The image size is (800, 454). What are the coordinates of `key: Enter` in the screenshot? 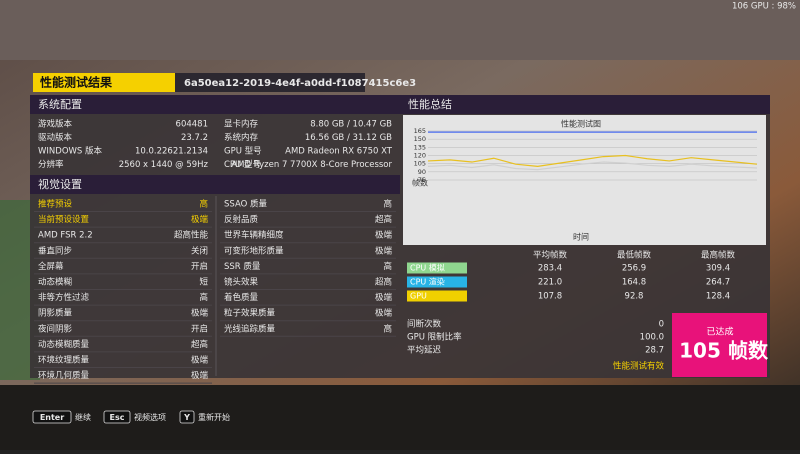 It's located at (52, 417).